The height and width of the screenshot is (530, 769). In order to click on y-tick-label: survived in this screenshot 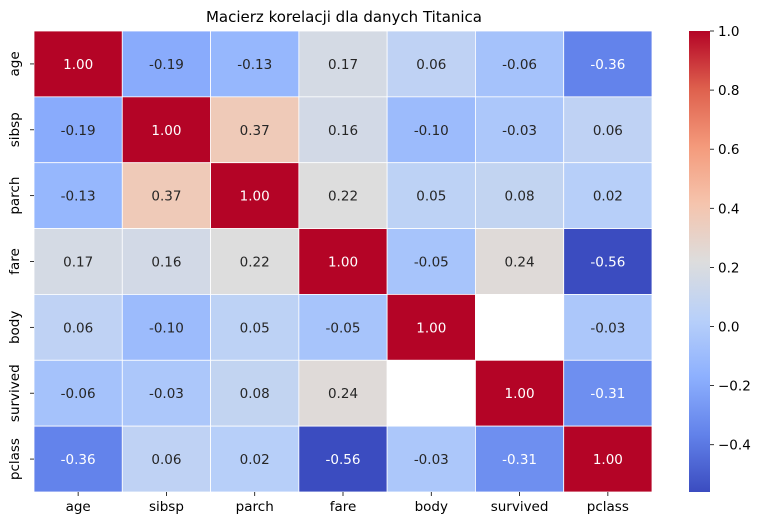, I will do `click(15, 393)`.